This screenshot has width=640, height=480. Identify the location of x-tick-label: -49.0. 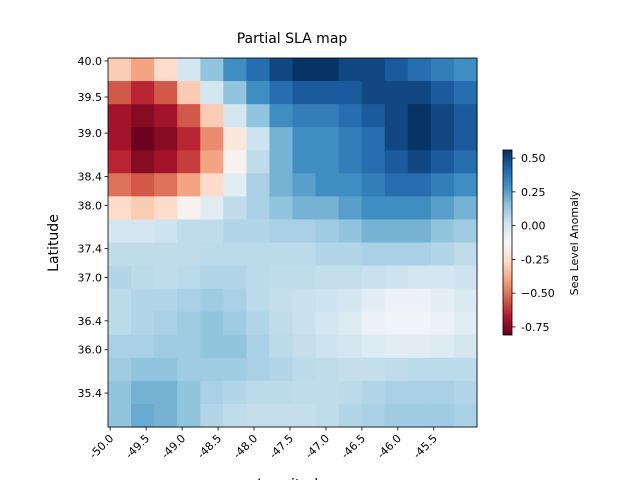
(173, 446).